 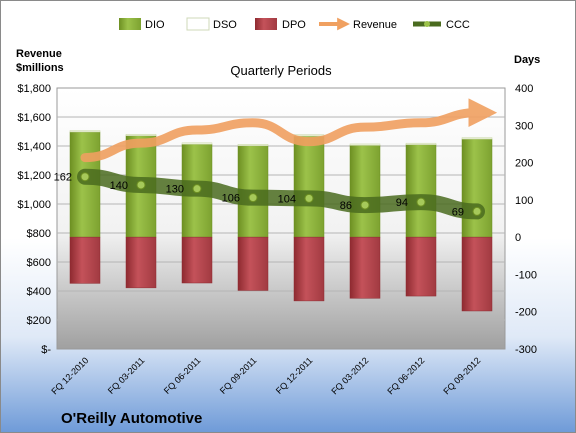 What do you see at coordinates (34, 118) in the screenshot?
I see `left-tick-label: $1,600` at bounding box center [34, 118].